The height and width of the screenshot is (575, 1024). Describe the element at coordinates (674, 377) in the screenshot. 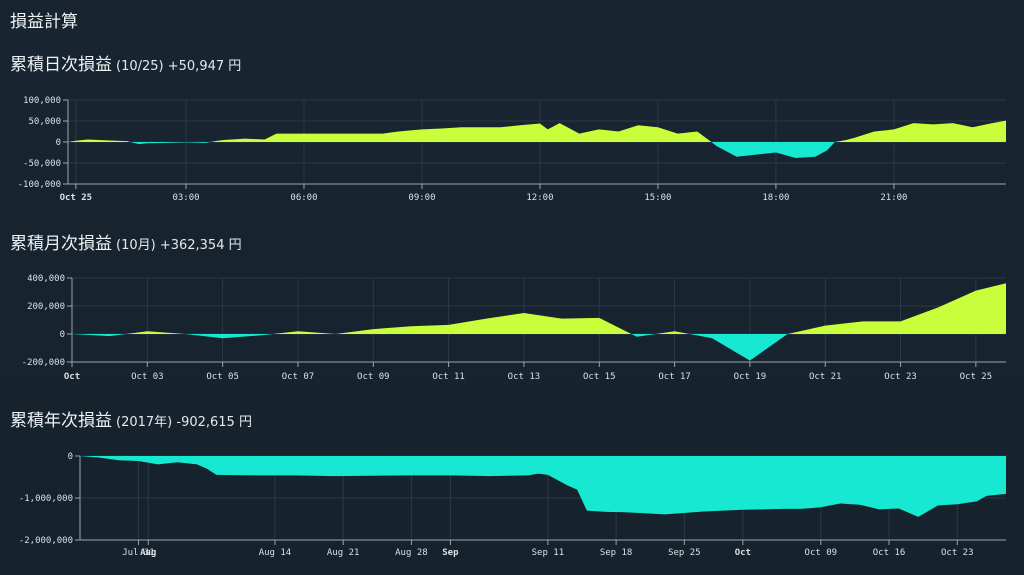

I see `x-tick-label: Oct 17` at that location.